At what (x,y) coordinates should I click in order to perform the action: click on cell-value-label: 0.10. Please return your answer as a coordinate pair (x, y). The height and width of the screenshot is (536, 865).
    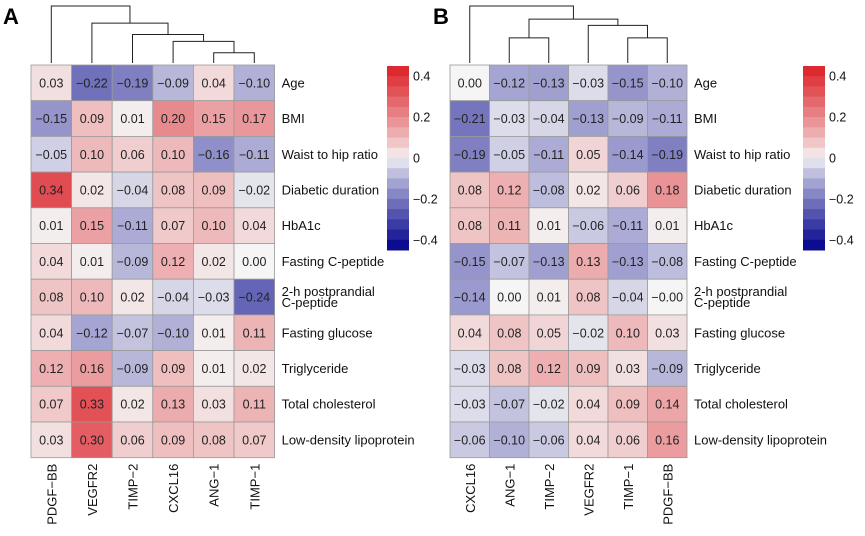
    Looking at the image, I should click on (92, 155).